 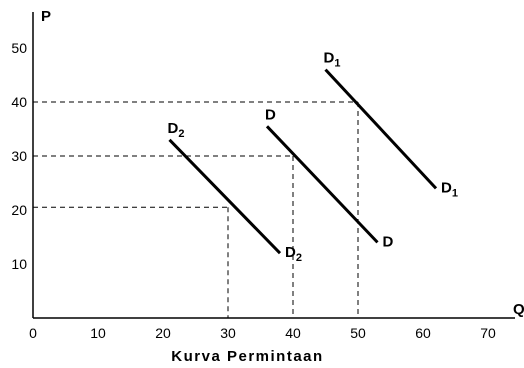 What do you see at coordinates (19, 210) in the screenshot?
I see `y-tick-label: 20` at bounding box center [19, 210].